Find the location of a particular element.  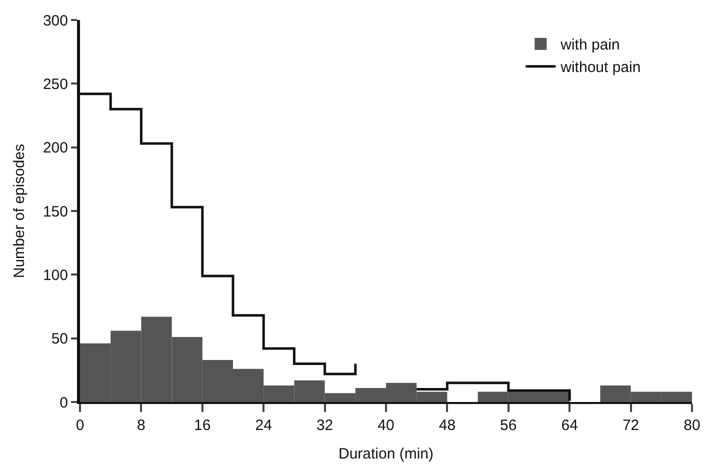

y-tick-label: 250 is located at coordinates (55, 84).